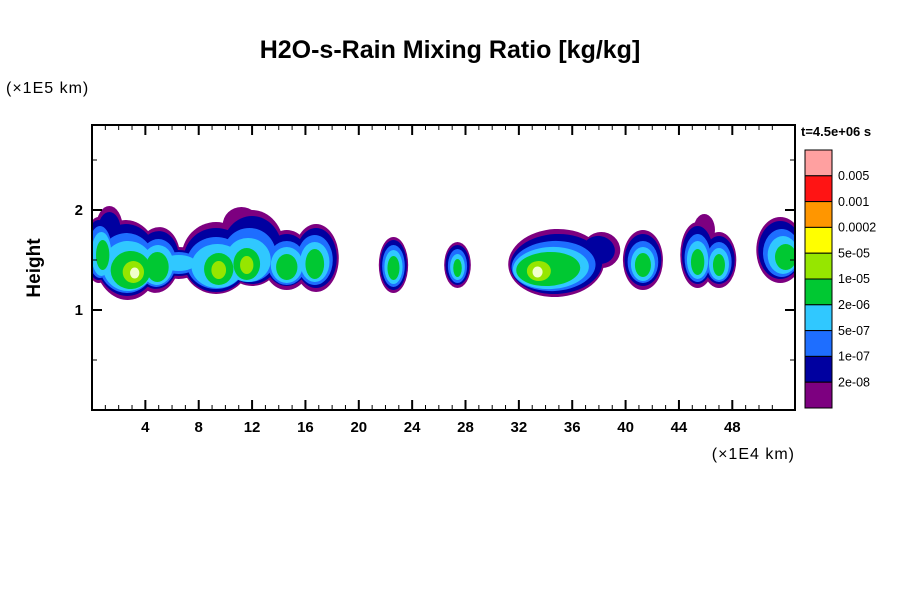  Describe the element at coordinates (450, 50) in the screenshot. I see `chart-title: H2O-s-Rain Mixing Ratio [kg/kg]` at that location.